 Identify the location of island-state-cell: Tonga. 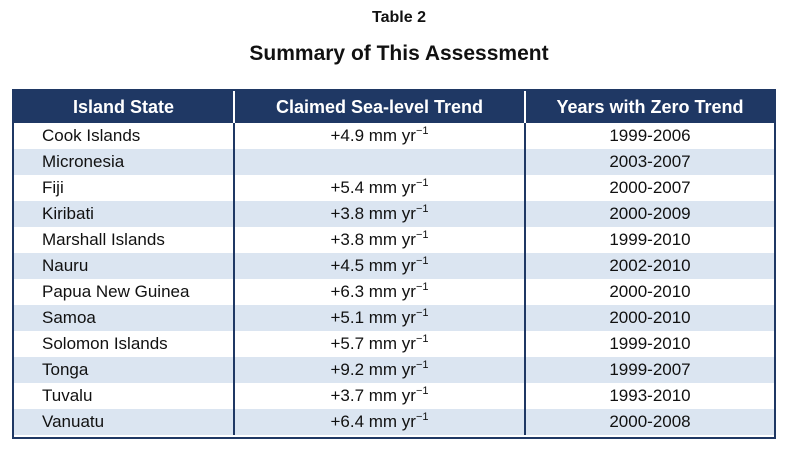
(124, 370).